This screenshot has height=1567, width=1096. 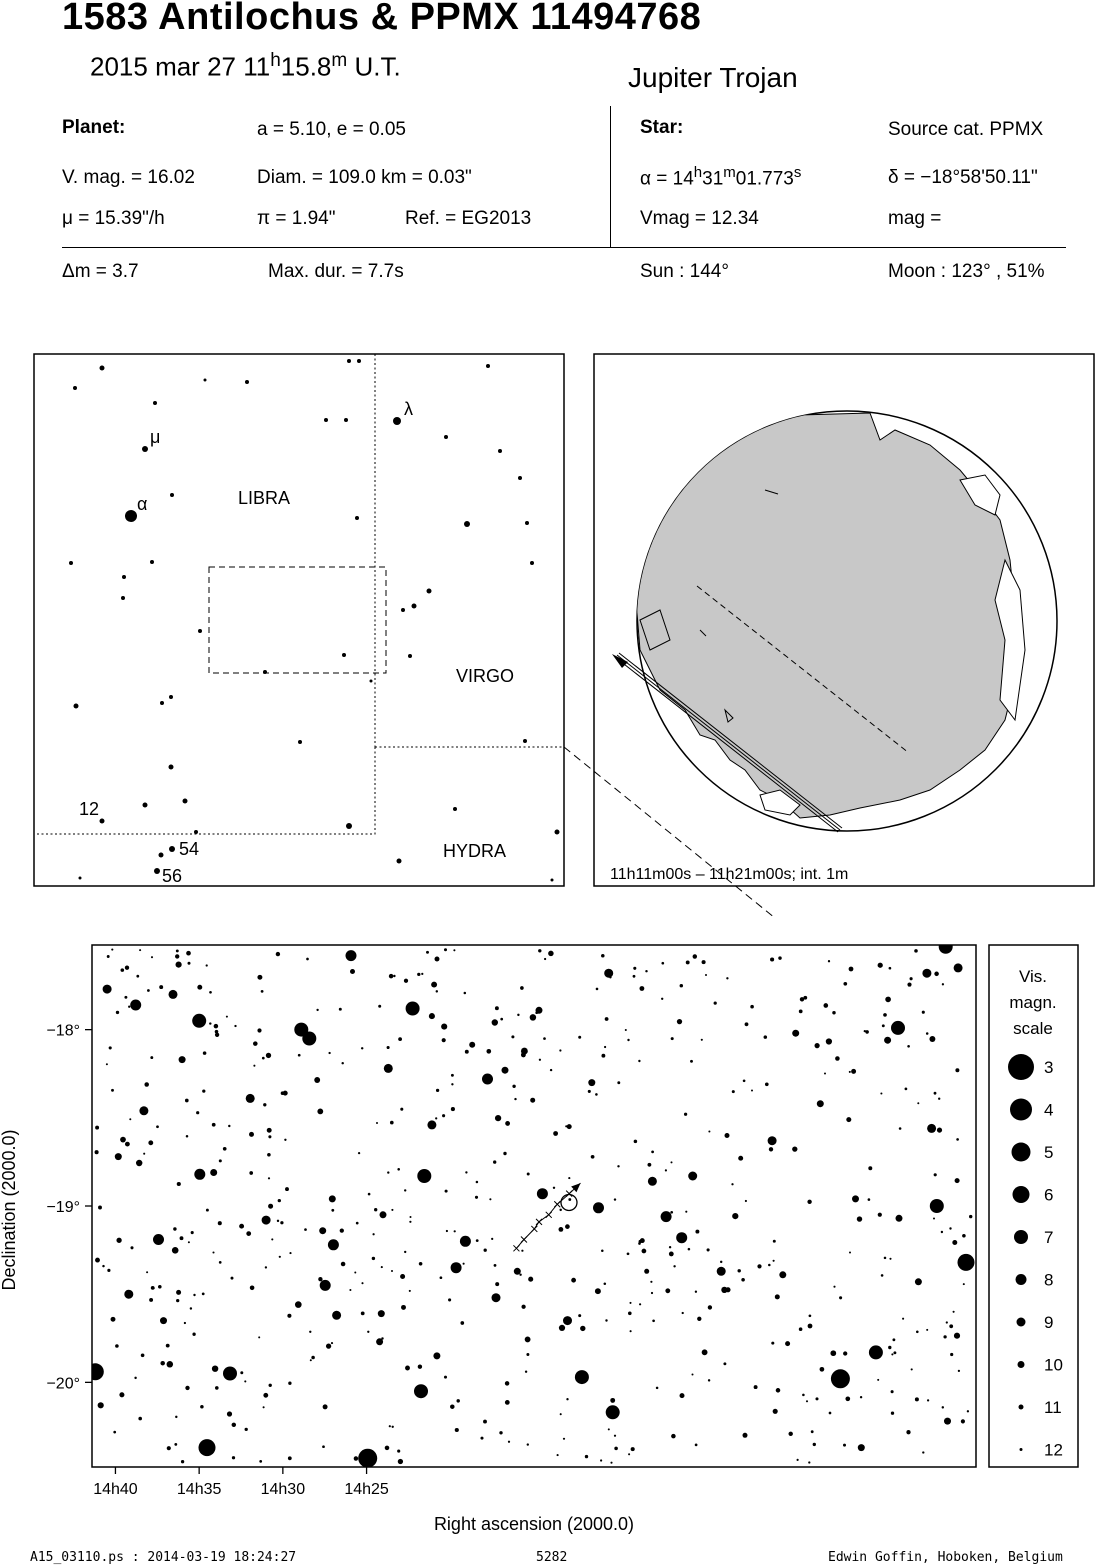 What do you see at coordinates (569, 1202) in the screenshot?
I see `target-star-marker` at bounding box center [569, 1202].